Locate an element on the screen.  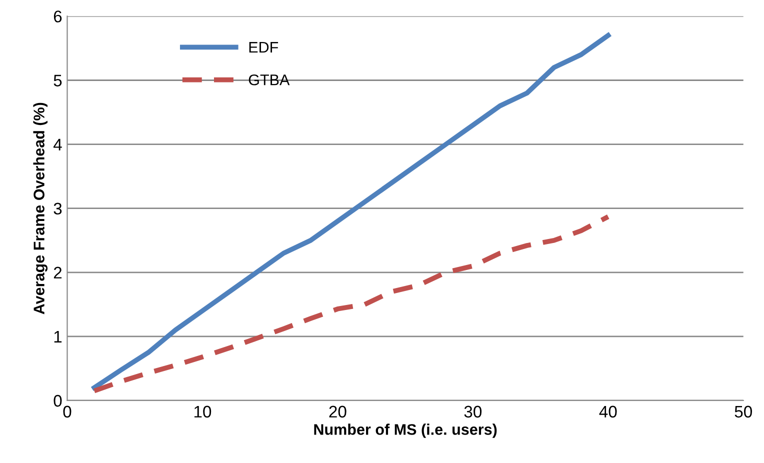
y-axis-title: Average Frame Overhead (%) is located at coordinates (40, 208).